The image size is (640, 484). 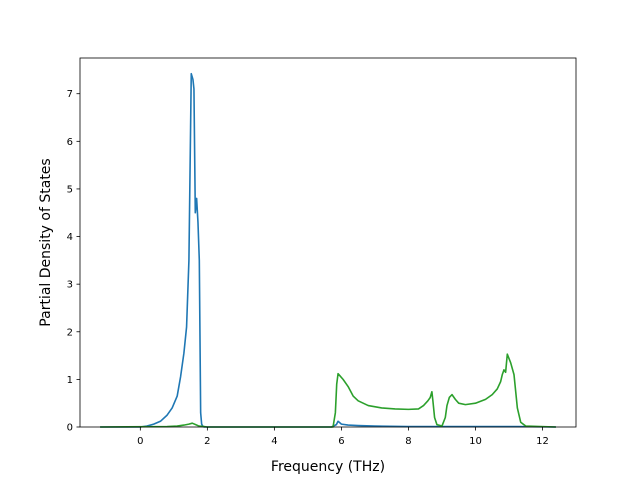 I want to click on y-tick-label: 5, so click(x=70, y=189).